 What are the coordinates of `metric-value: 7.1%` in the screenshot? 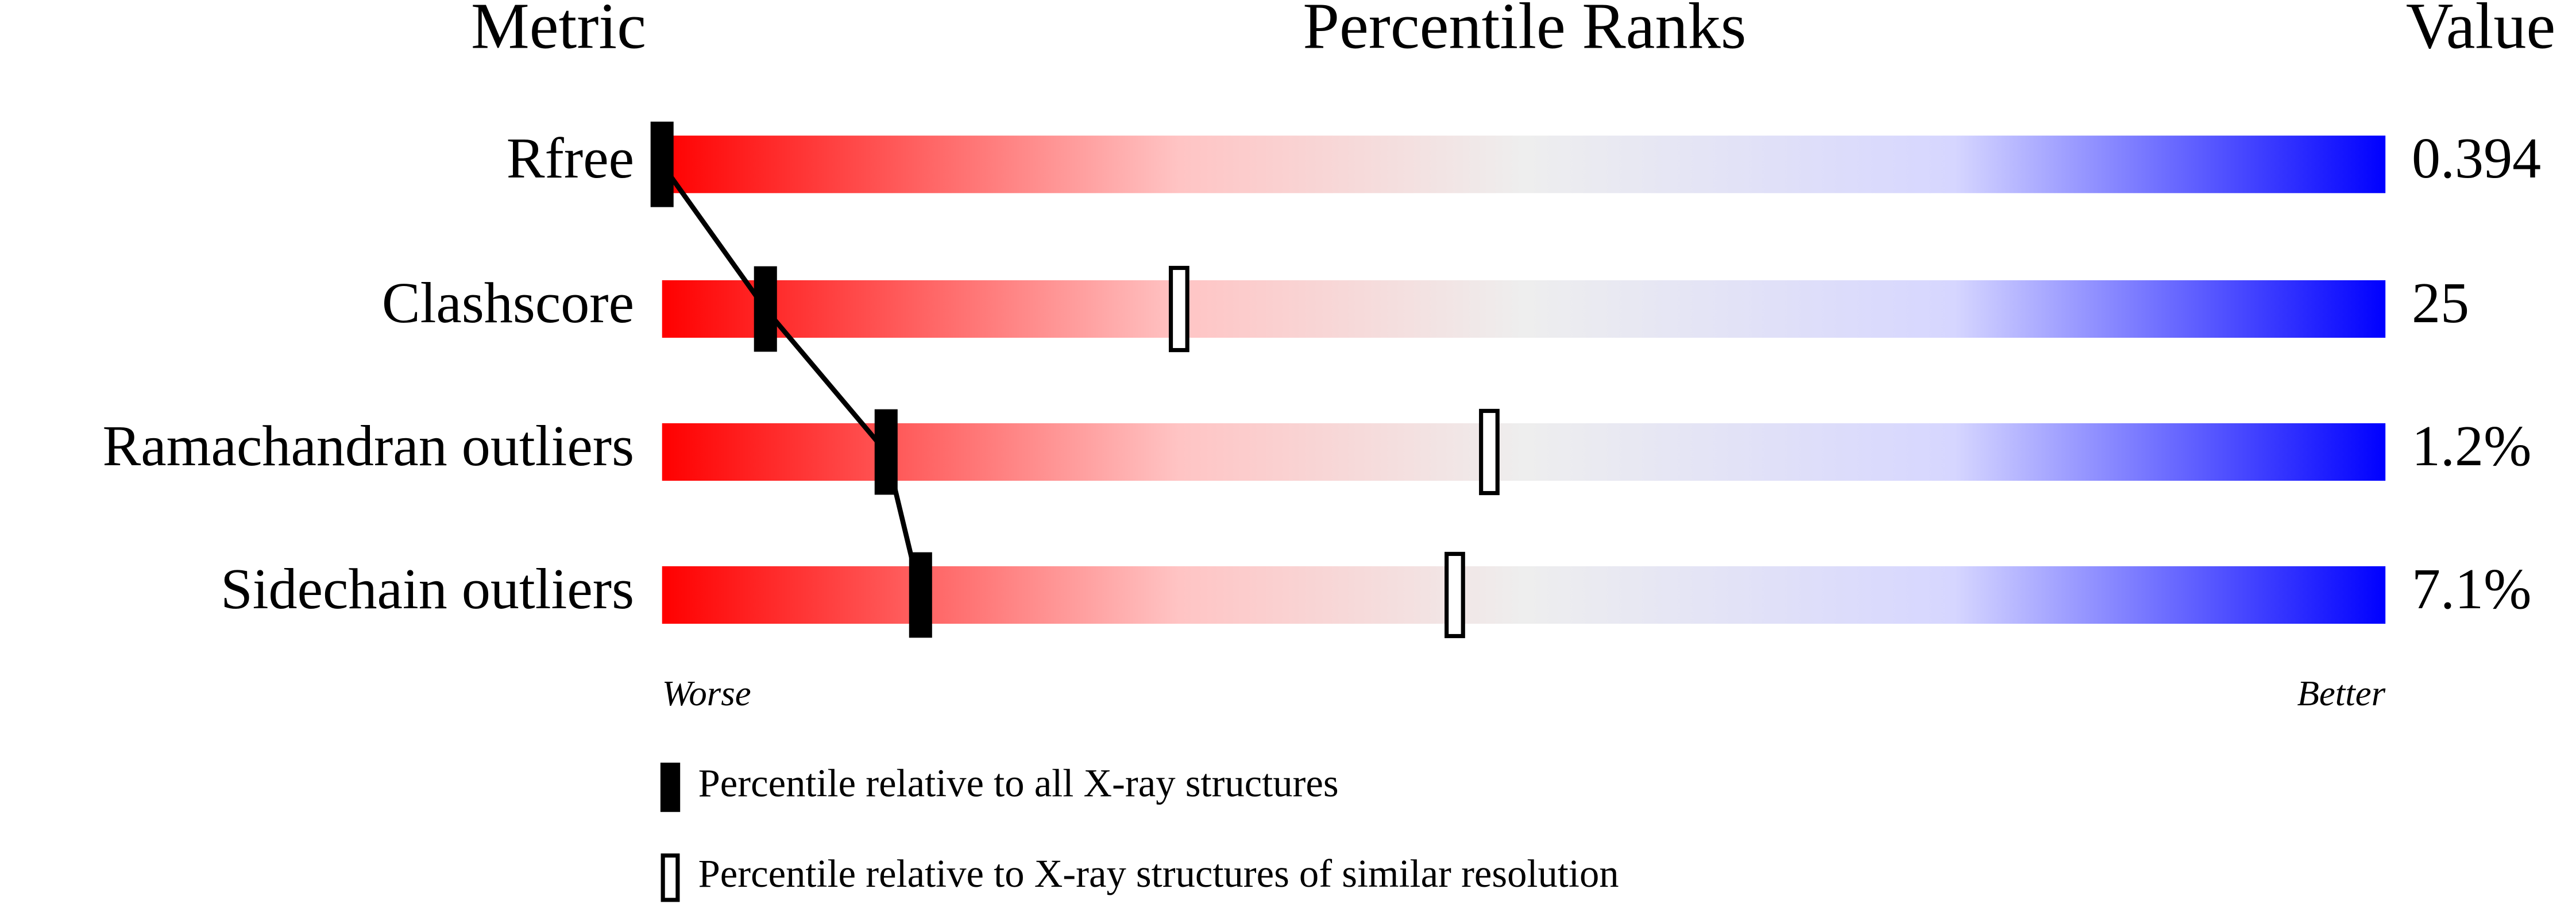 It's located at (2472, 589).